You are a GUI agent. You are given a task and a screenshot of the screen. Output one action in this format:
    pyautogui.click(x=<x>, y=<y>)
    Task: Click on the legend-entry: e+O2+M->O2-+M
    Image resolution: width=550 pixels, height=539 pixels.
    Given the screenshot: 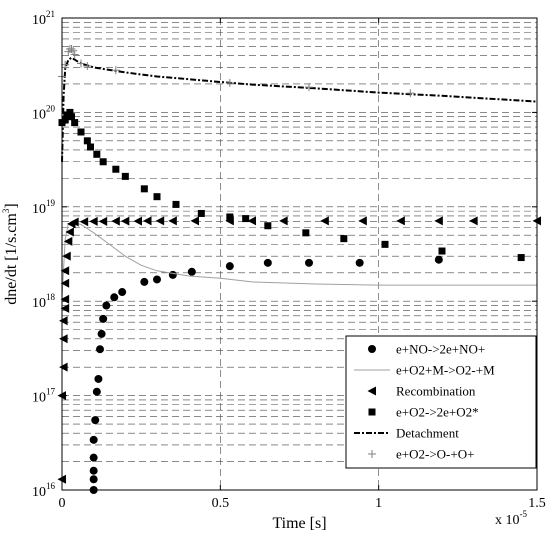 What is the action you would take?
    pyautogui.click(x=424, y=370)
    